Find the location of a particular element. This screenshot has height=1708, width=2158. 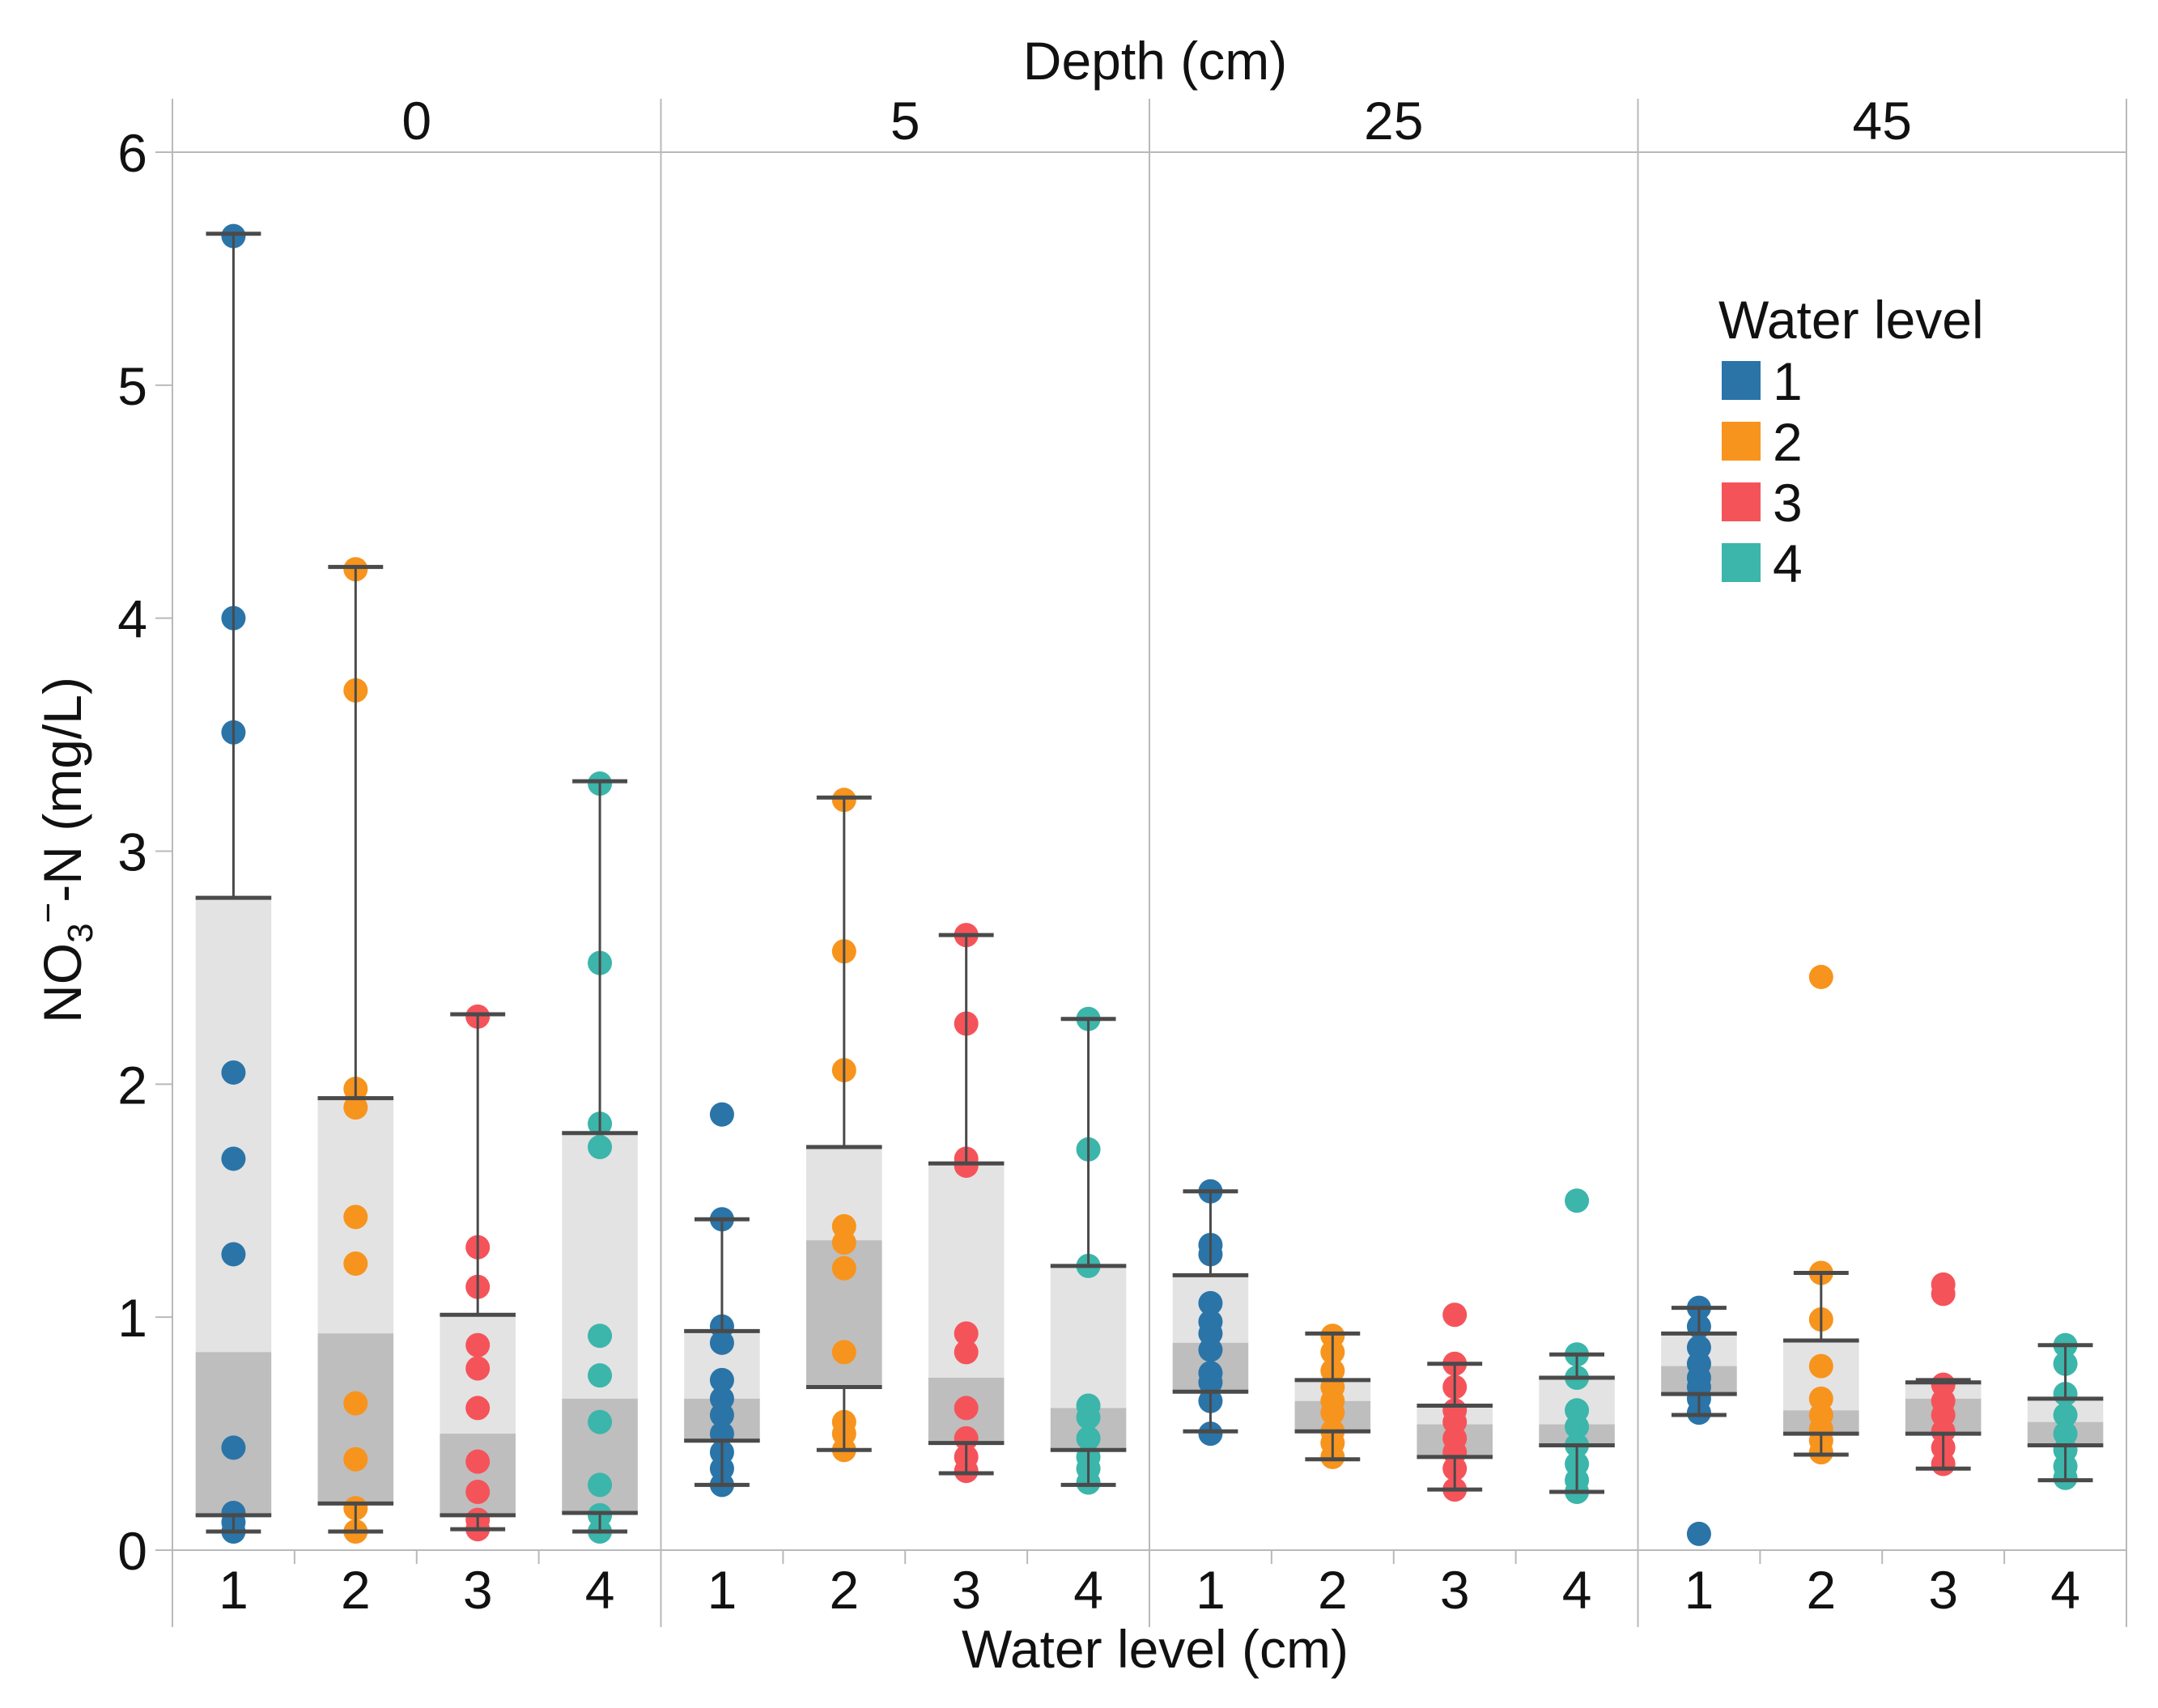

x-axis-label: Water level (cm) is located at coordinates (1156, 1649).